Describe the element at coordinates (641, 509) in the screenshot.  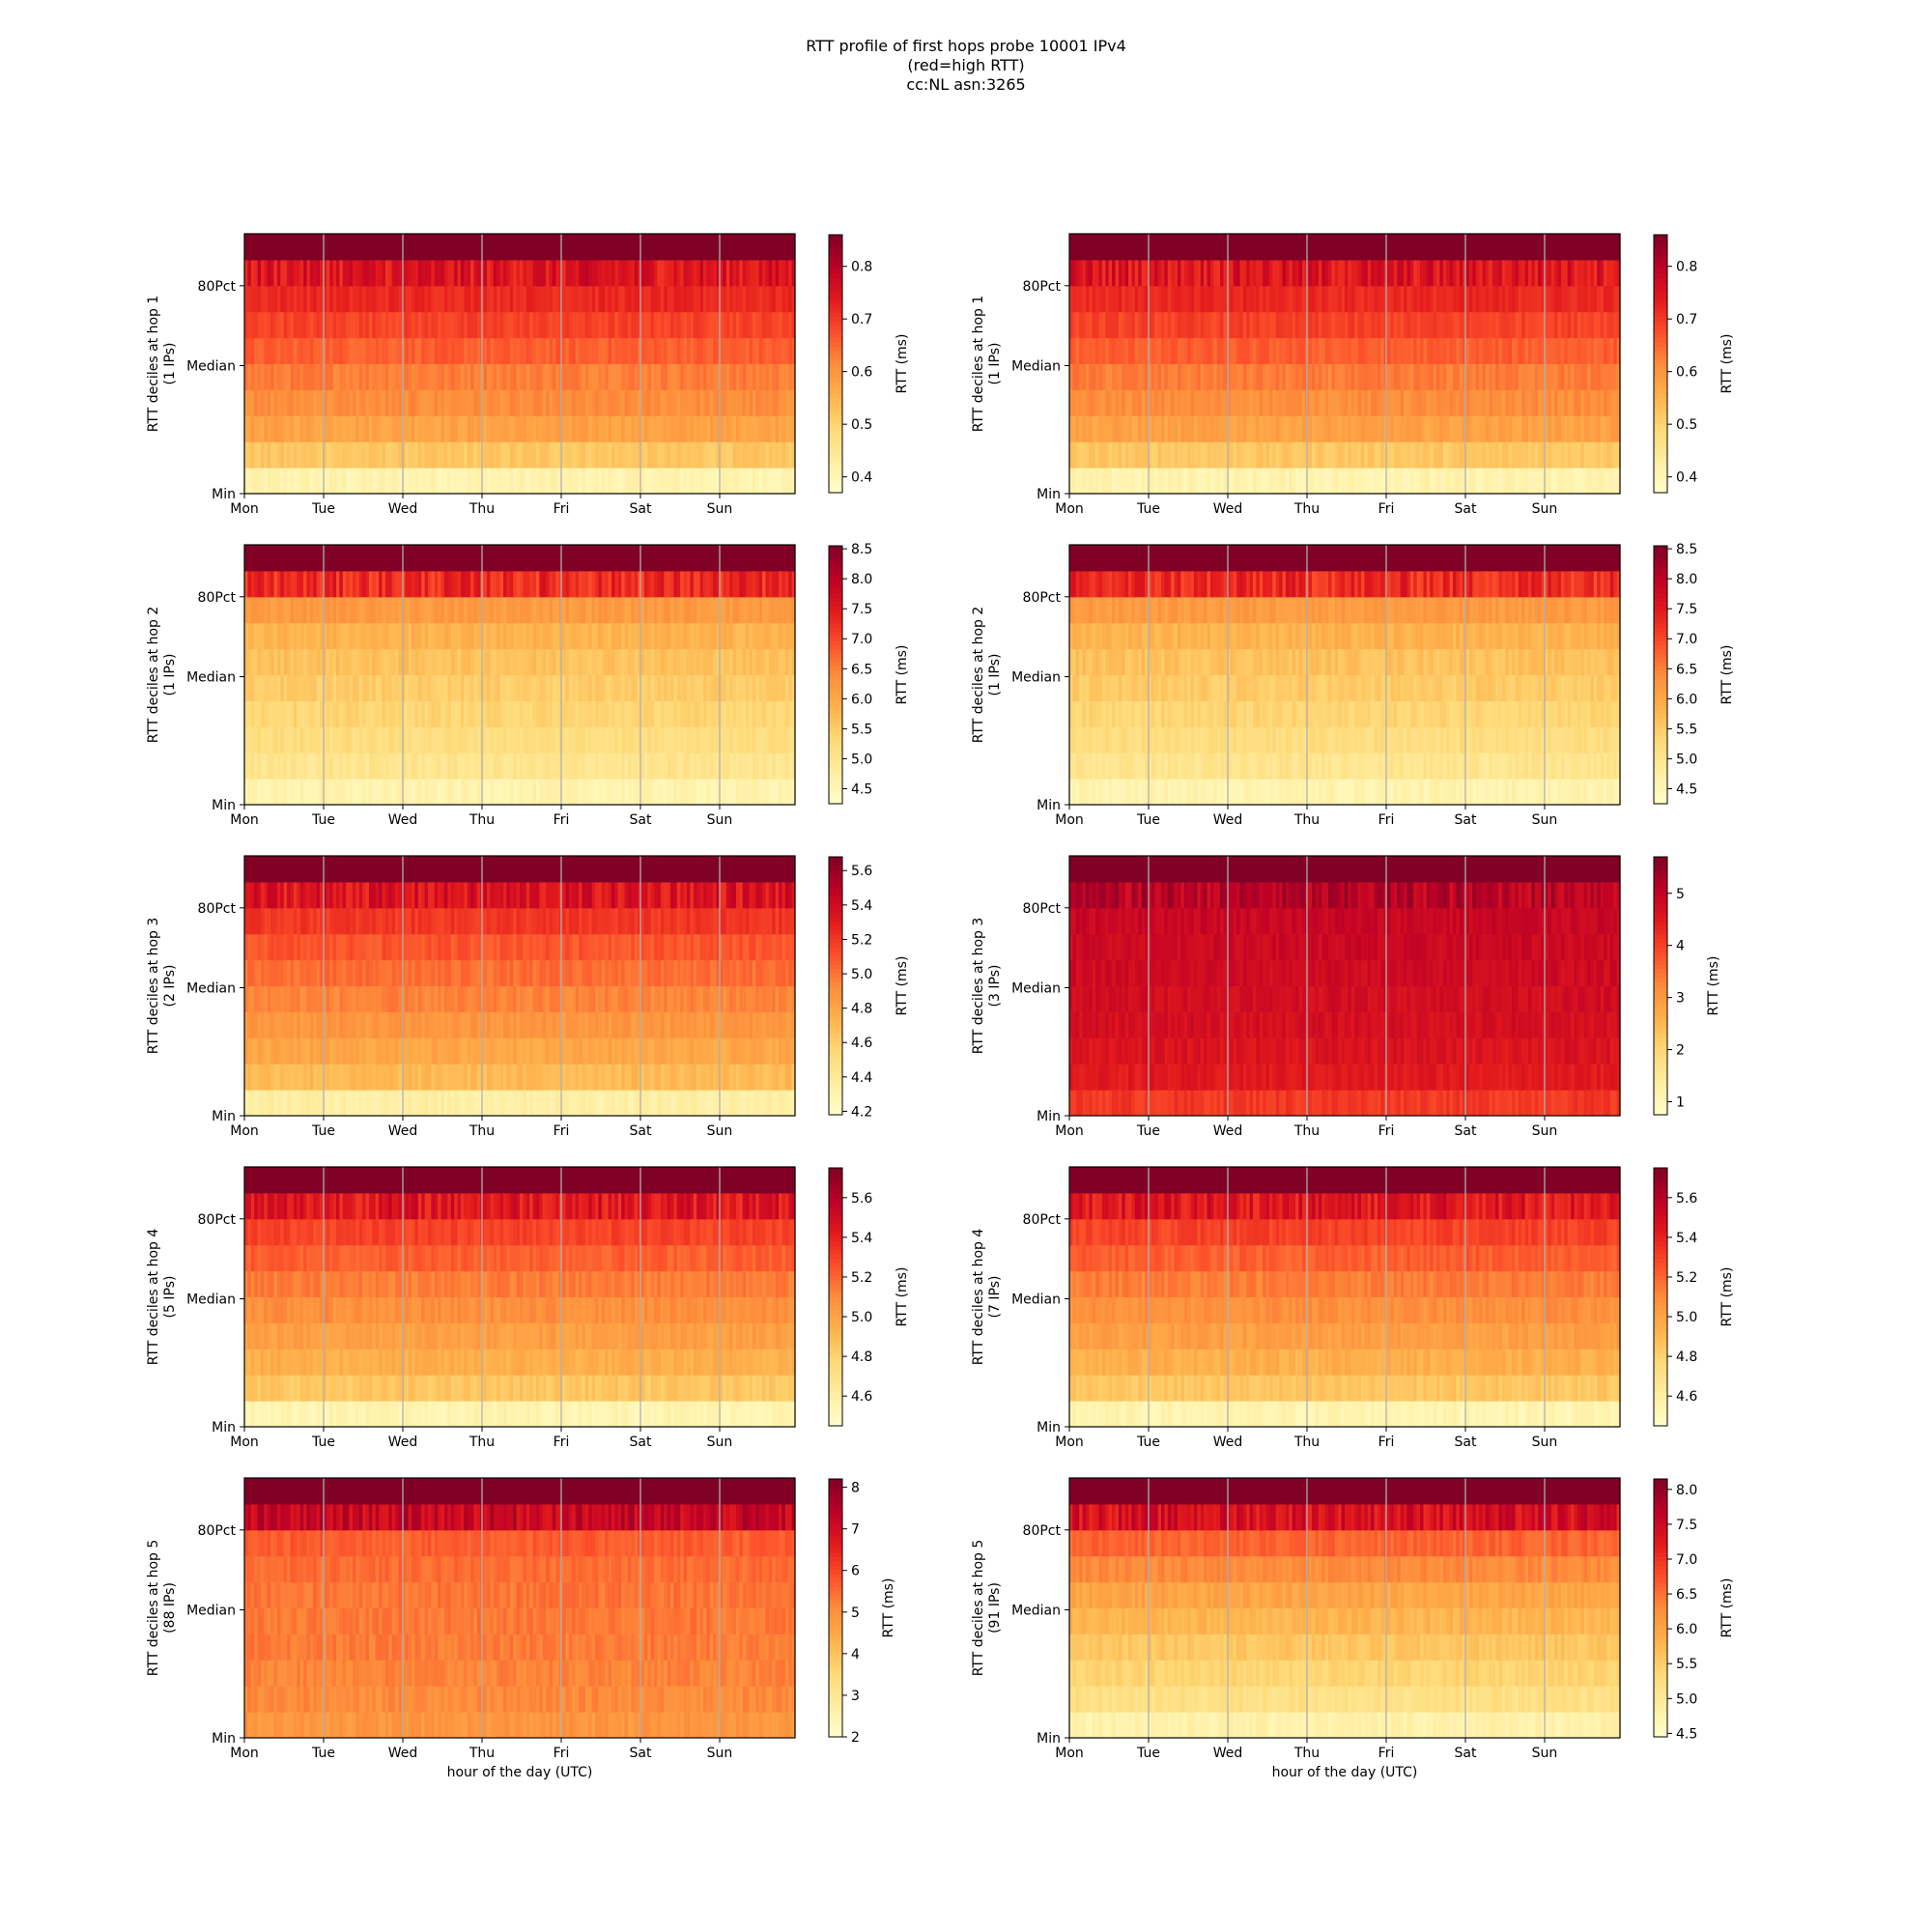
I see `x-tick-label: Sat` at that location.